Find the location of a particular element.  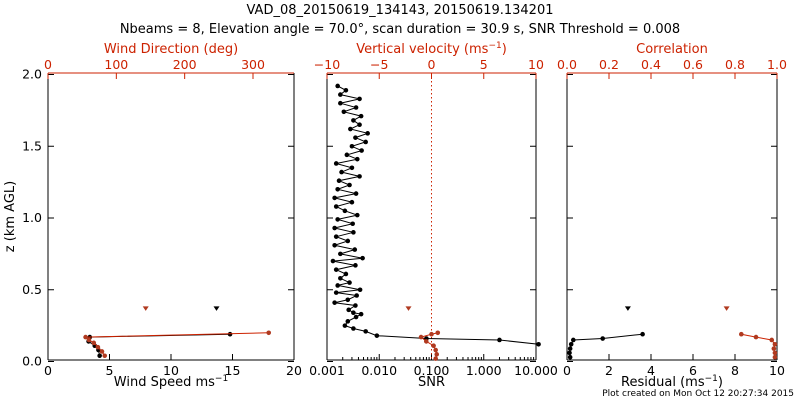

xtick-label-bottom: 0.001 is located at coordinates (327, 370).